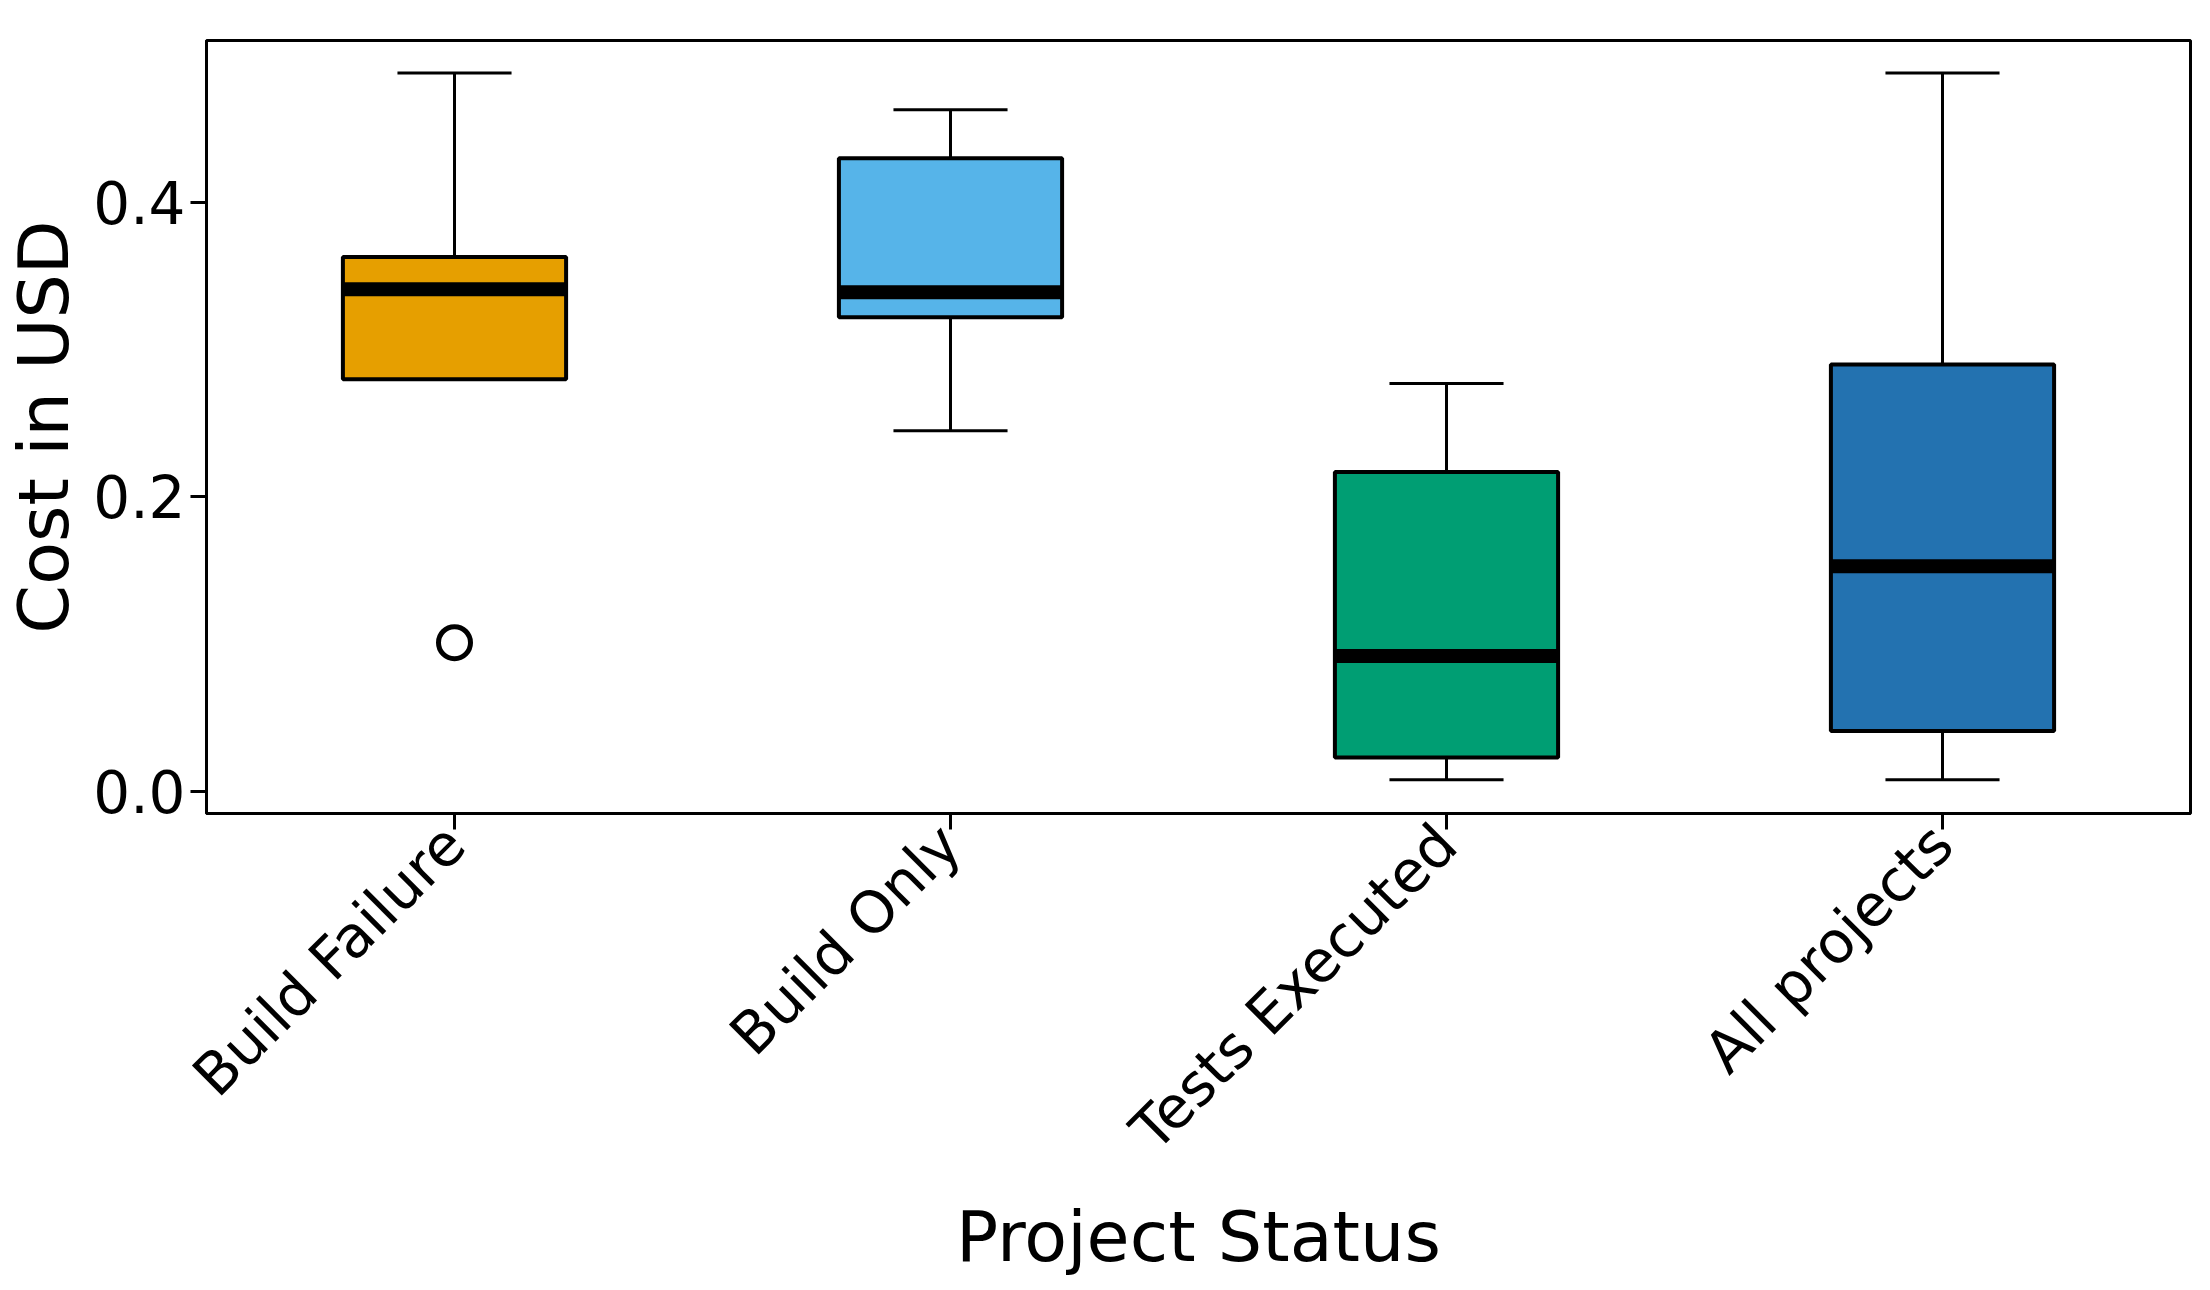  I want to click on y-tick-label: 0.0, so click(139, 792).